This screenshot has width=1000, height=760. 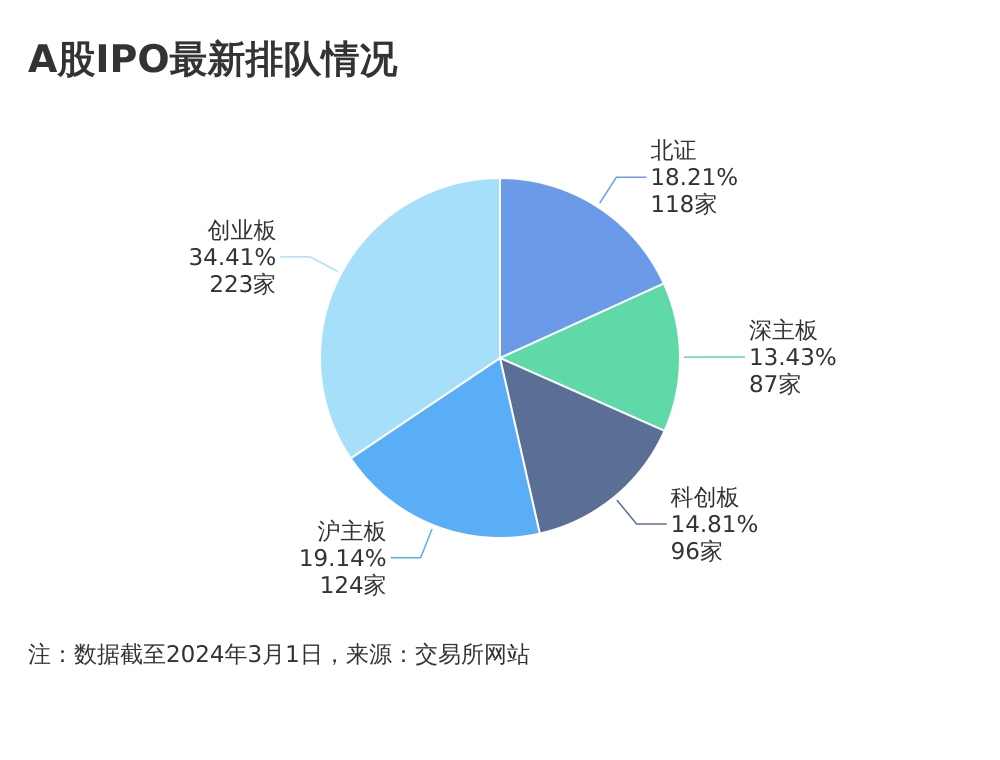 What do you see at coordinates (232, 271) in the screenshot?
I see `data-label: 34.41% 223家` at bounding box center [232, 271].